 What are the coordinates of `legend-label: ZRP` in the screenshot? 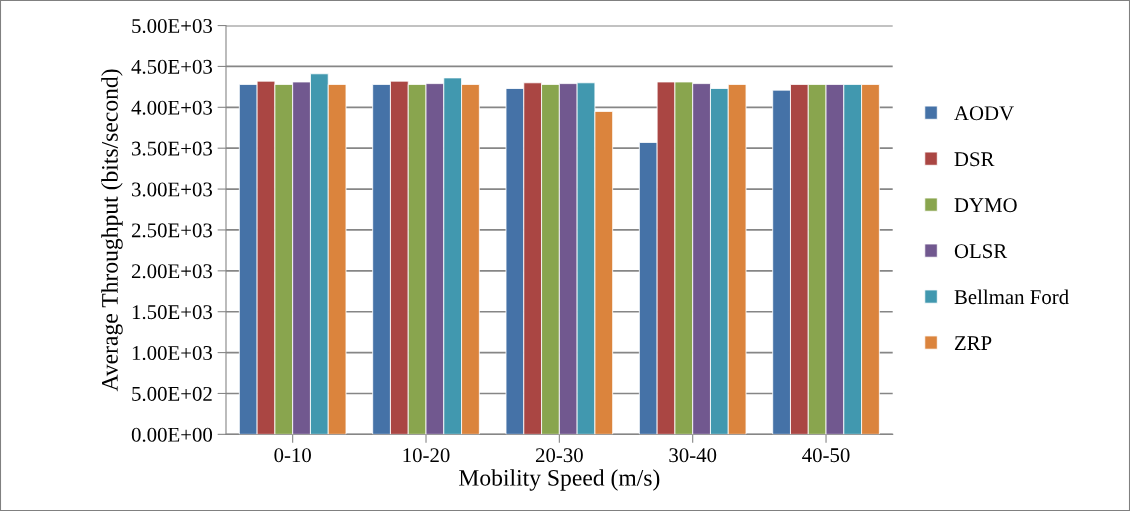 It's located at (973, 343).